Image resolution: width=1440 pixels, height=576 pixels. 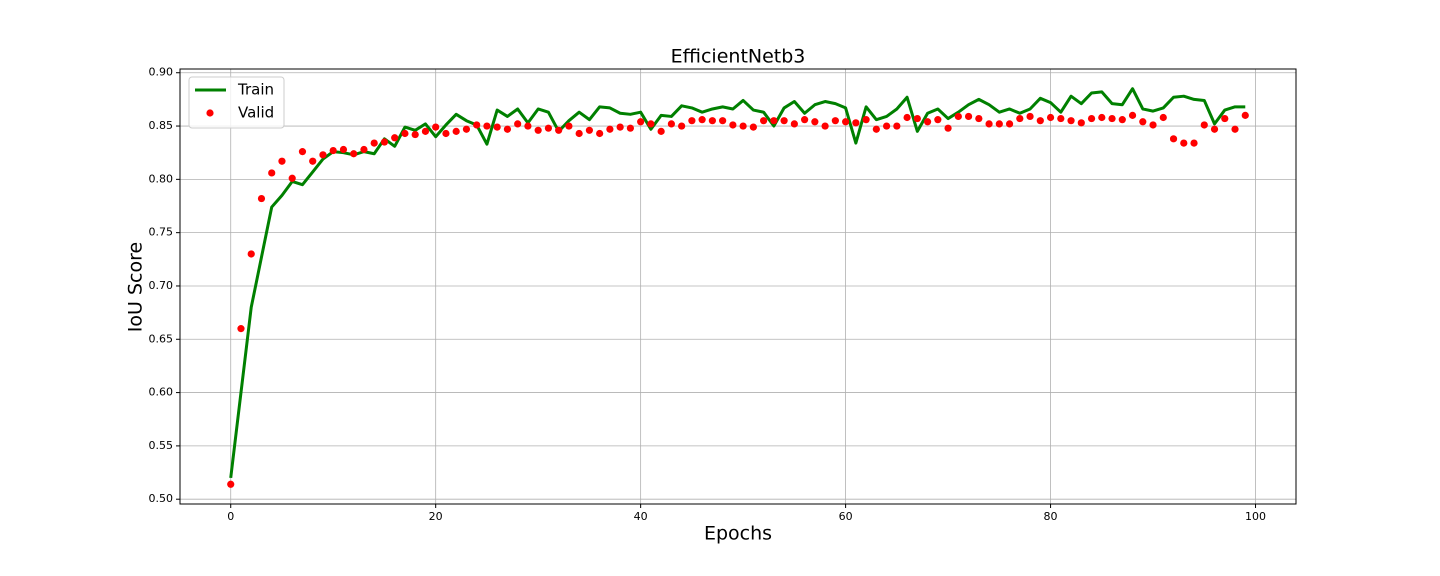 I want to click on chart-title: EfficientNetb3, so click(x=738, y=57).